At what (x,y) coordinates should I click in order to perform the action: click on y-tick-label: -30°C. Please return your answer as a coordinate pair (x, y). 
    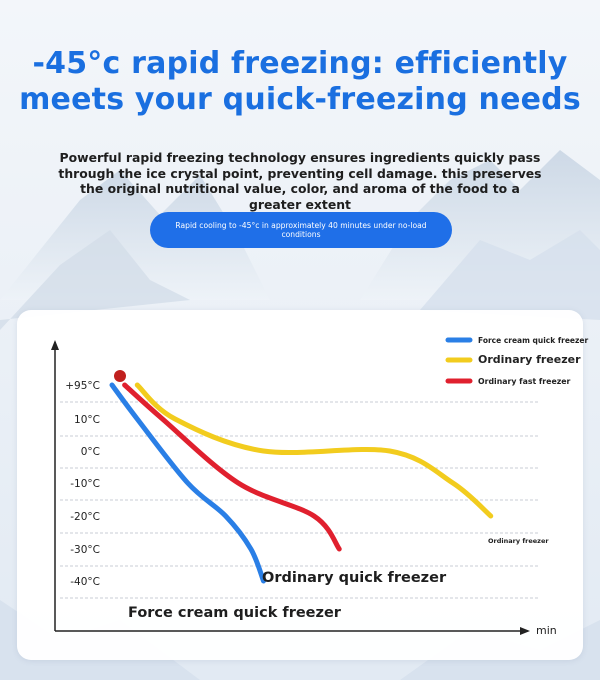
    Looking at the image, I should click on (85, 550).